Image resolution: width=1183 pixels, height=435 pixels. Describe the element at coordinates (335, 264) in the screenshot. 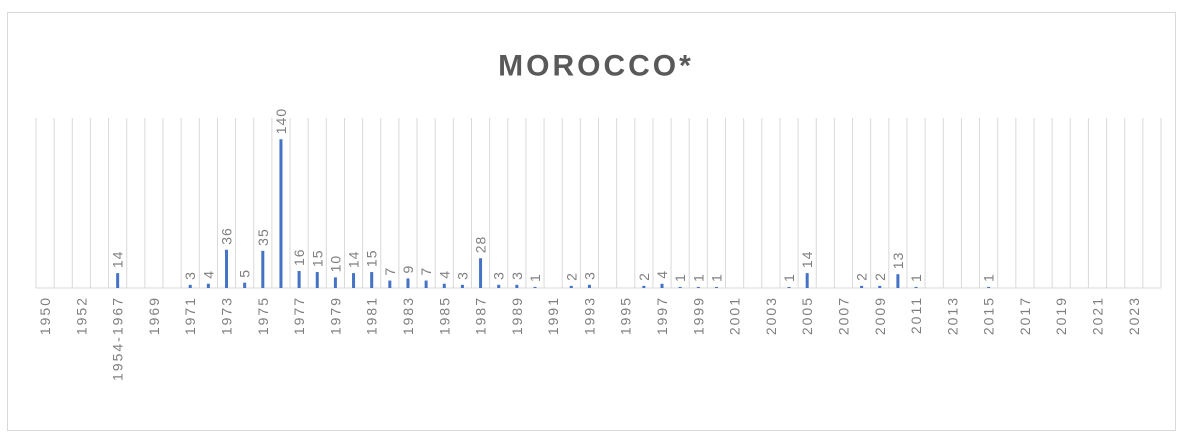

I see `data-label: 10` at that location.